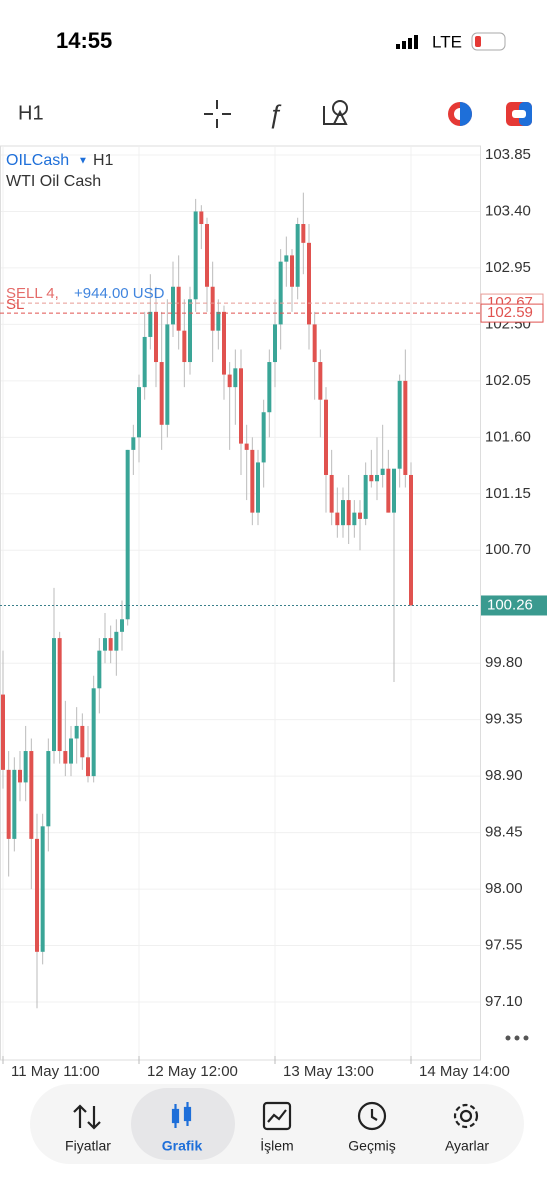 Image resolution: width=554 pixels, height=1200 pixels. I want to click on battery-level, so click(478, 41).